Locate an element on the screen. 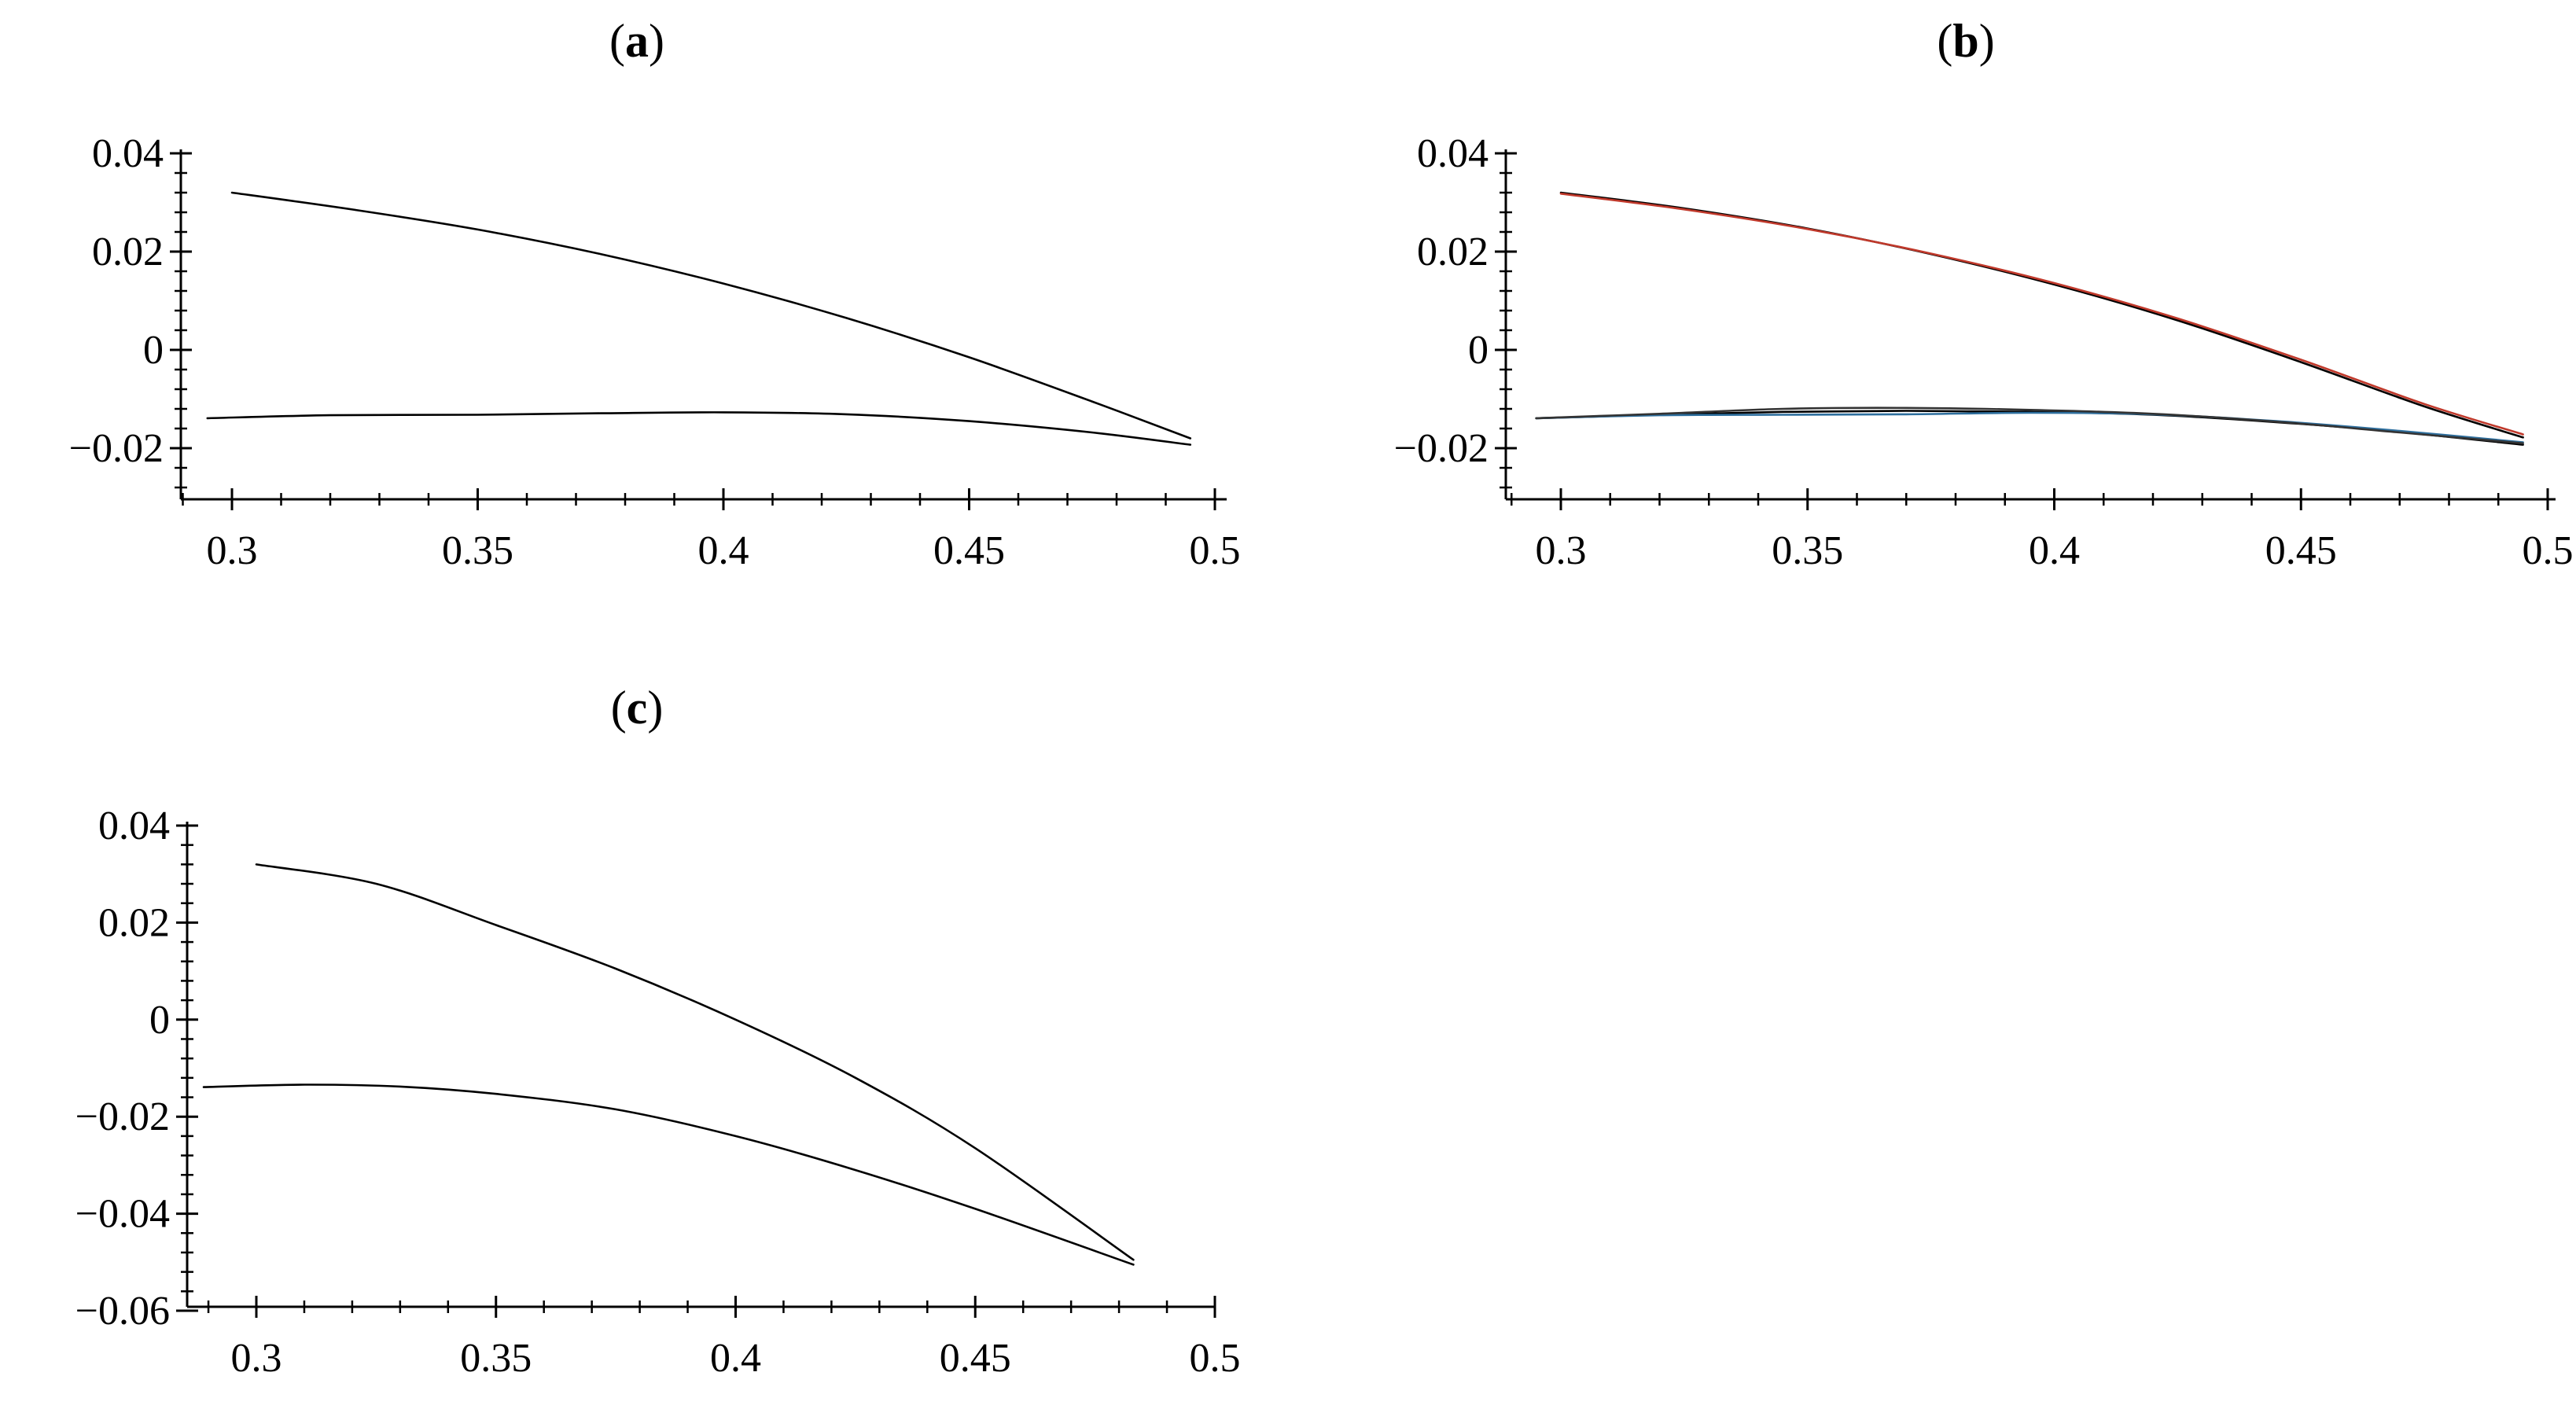  y-tick-label: −0.04 is located at coordinates (122, 1214).